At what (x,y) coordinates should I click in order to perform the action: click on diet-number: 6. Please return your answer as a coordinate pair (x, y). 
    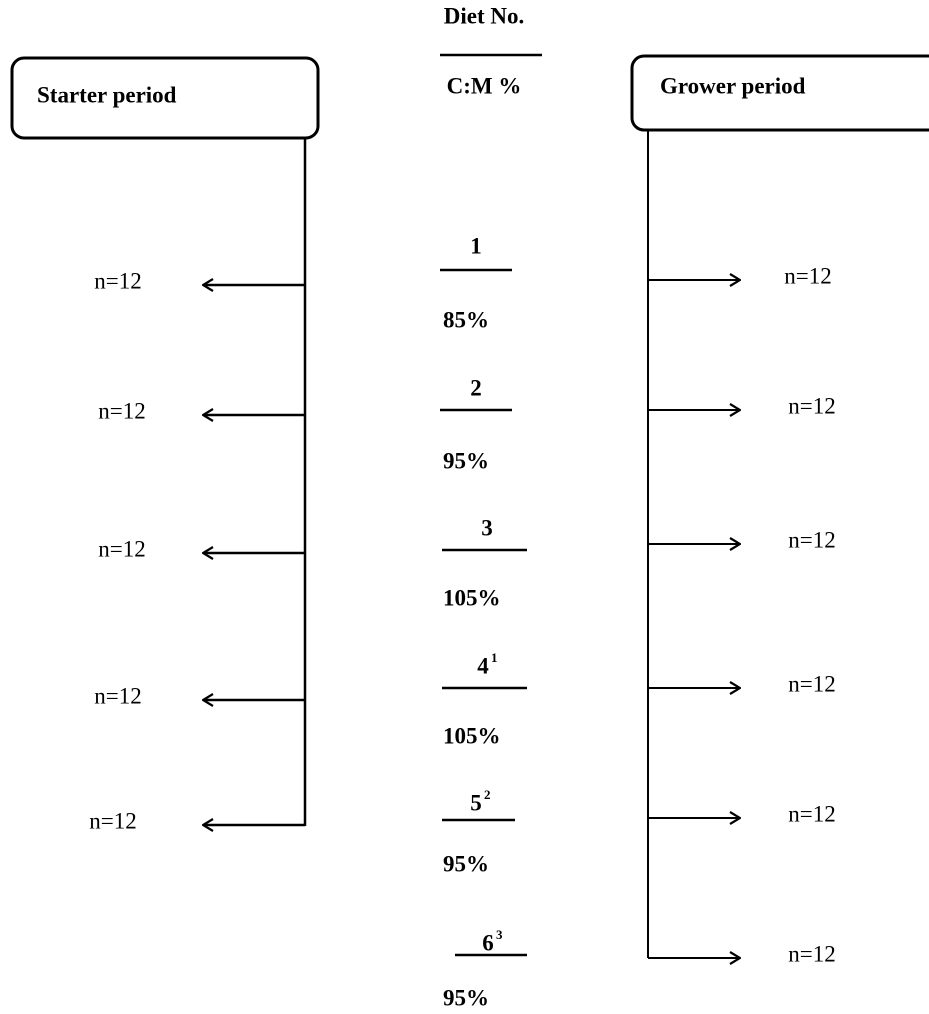
    Looking at the image, I should click on (488, 942).